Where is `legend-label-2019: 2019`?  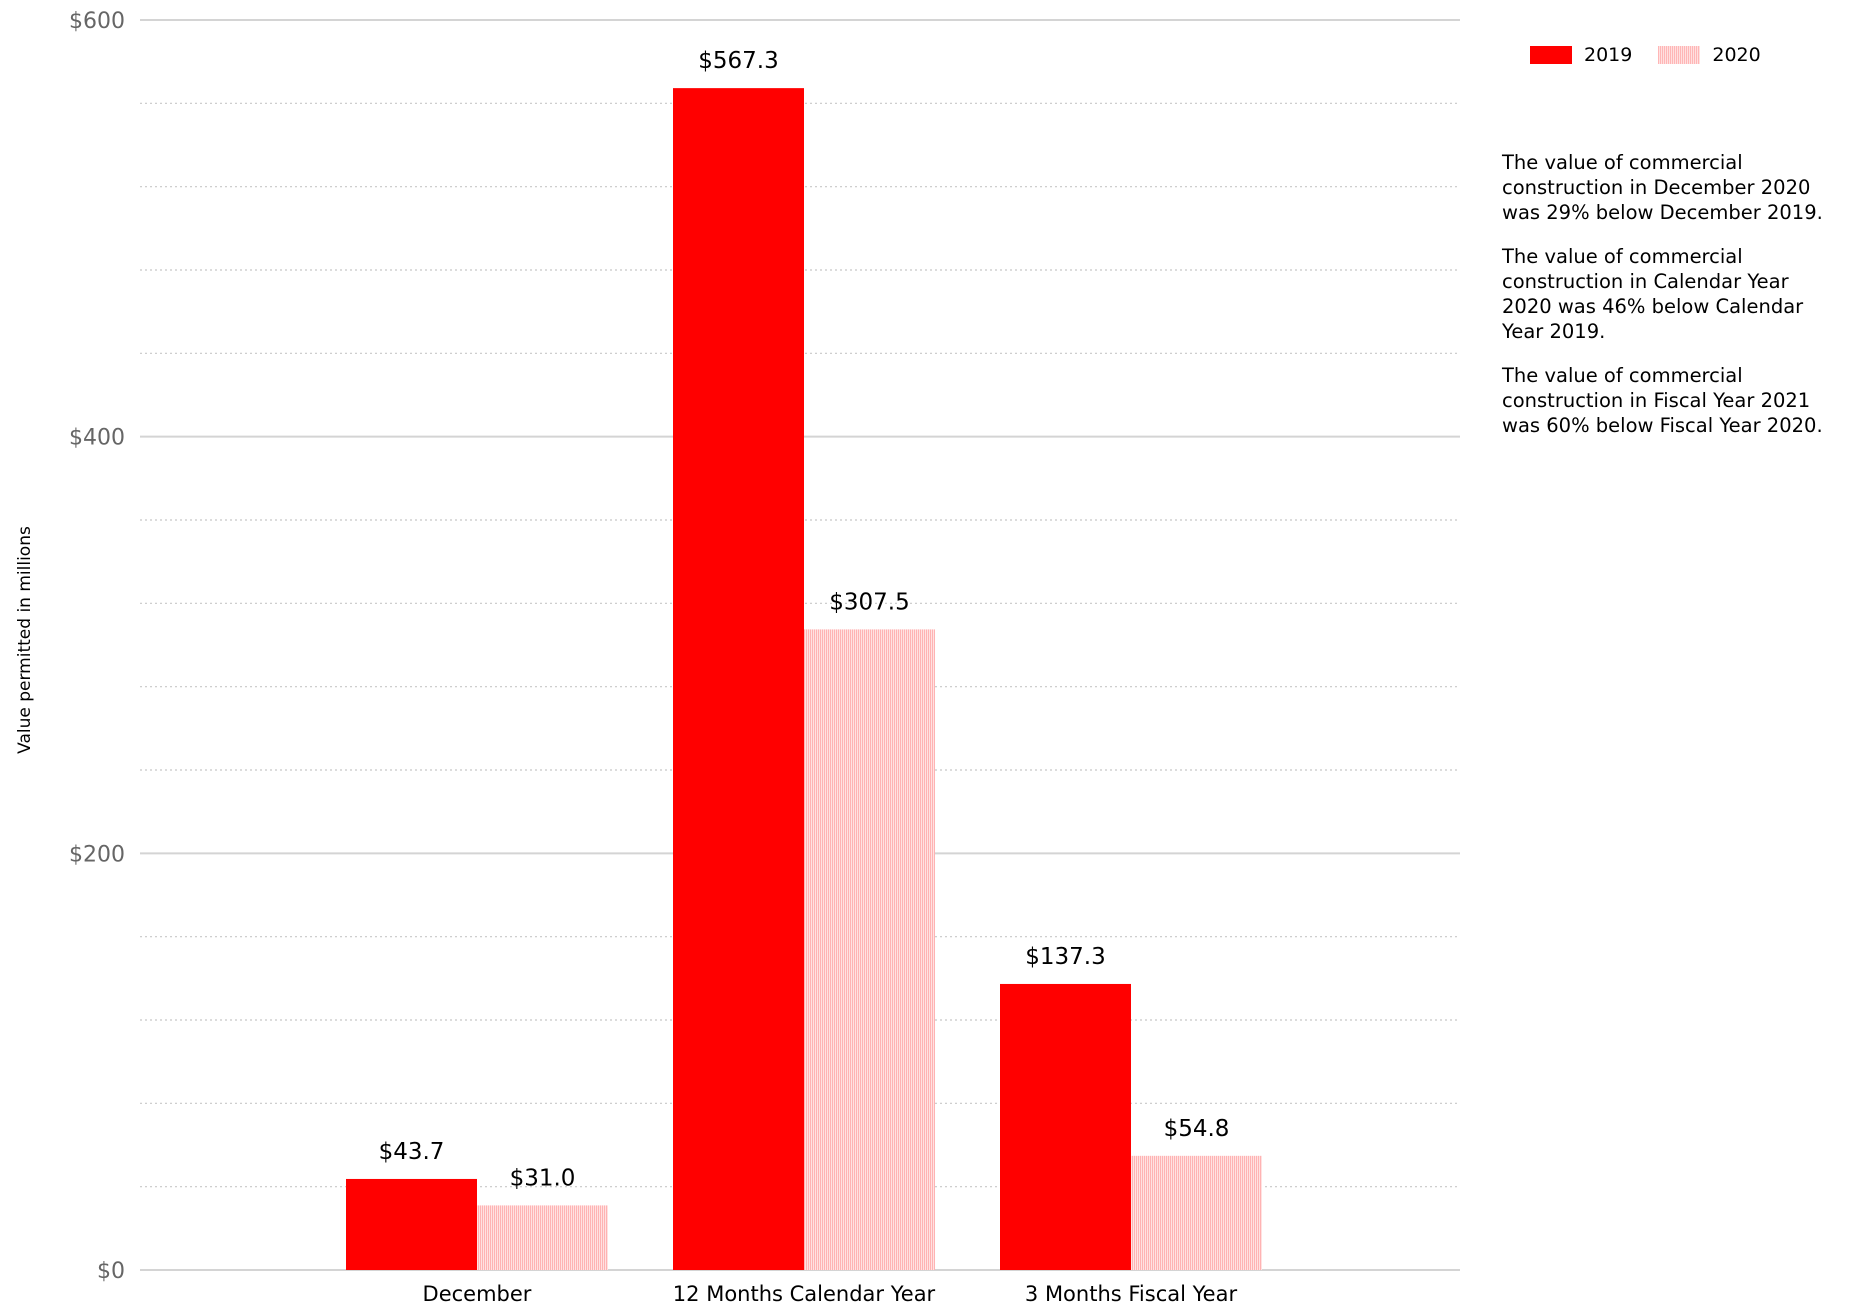
legend-label-2019: 2019 is located at coordinates (1608, 55).